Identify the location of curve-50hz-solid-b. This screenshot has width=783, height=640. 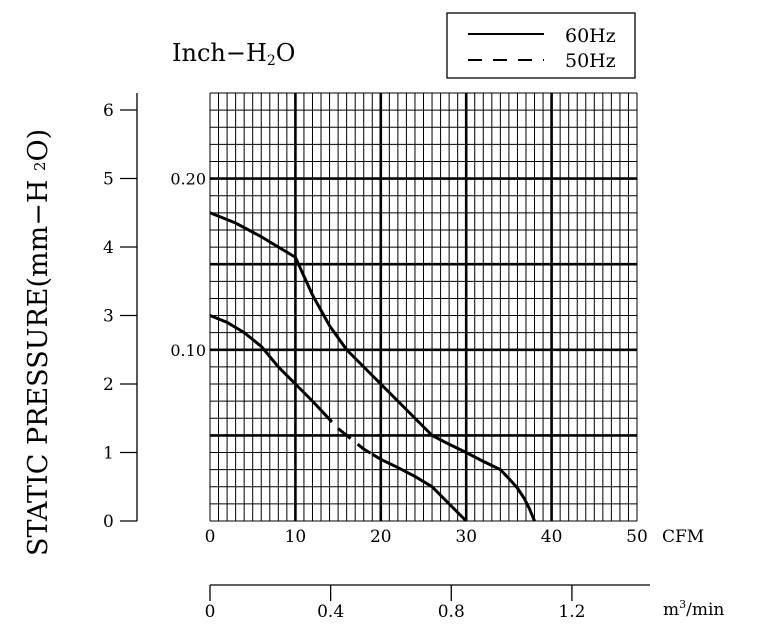
(419, 487).